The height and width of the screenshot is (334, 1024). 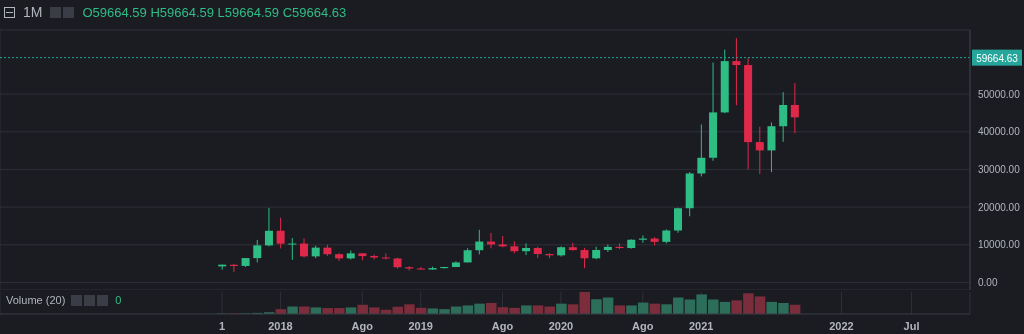 What do you see at coordinates (561, 325) in the screenshot?
I see `x-tick-label: 2020` at bounding box center [561, 325].